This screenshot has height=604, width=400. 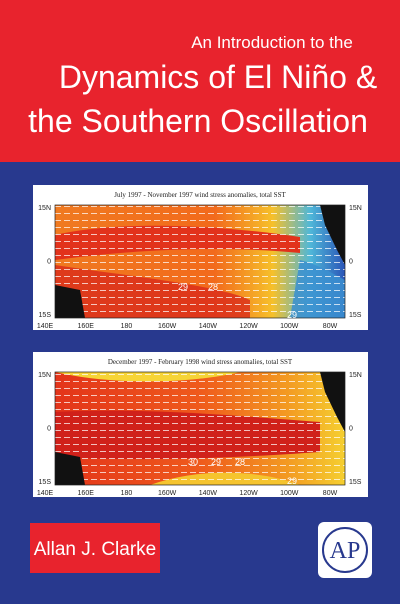 I want to click on title-line: An Introduction to the, so click(x=272, y=42).